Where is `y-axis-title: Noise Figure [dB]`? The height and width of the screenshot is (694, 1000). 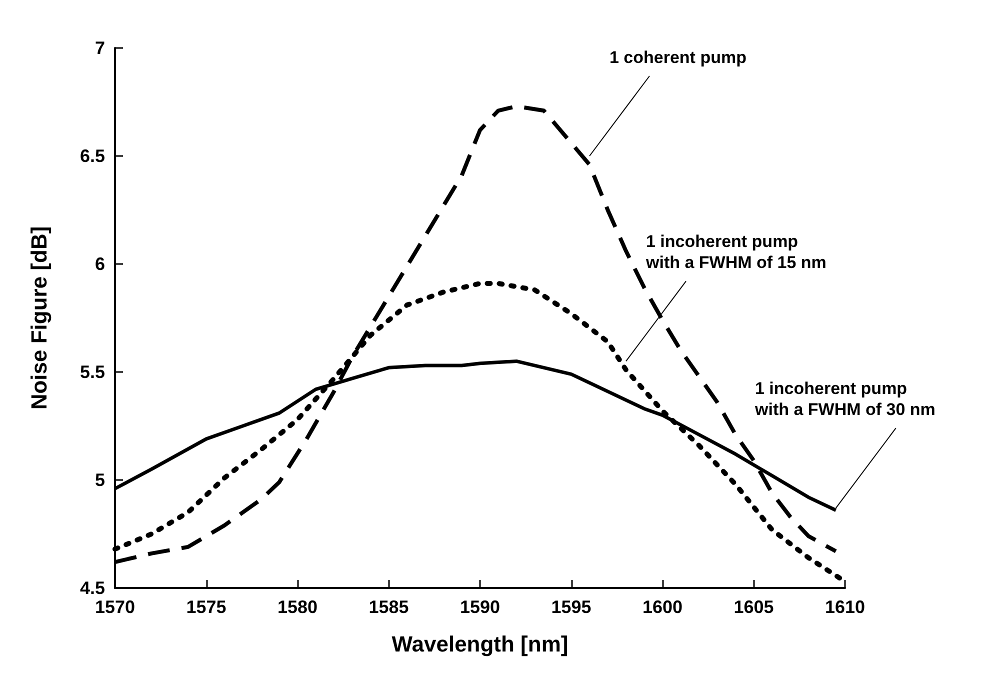
y-axis-title: Noise Figure [dB] is located at coordinates (39, 318).